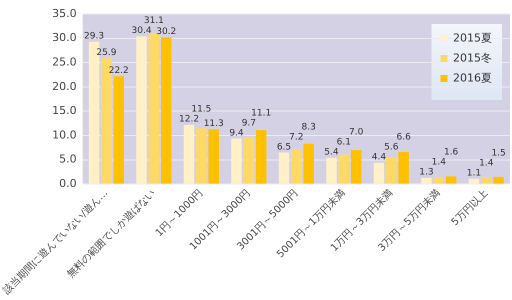  What do you see at coordinates (154, 21) in the screenshot?
I see `data-label: 31.1` at bounding box center [154, 21].